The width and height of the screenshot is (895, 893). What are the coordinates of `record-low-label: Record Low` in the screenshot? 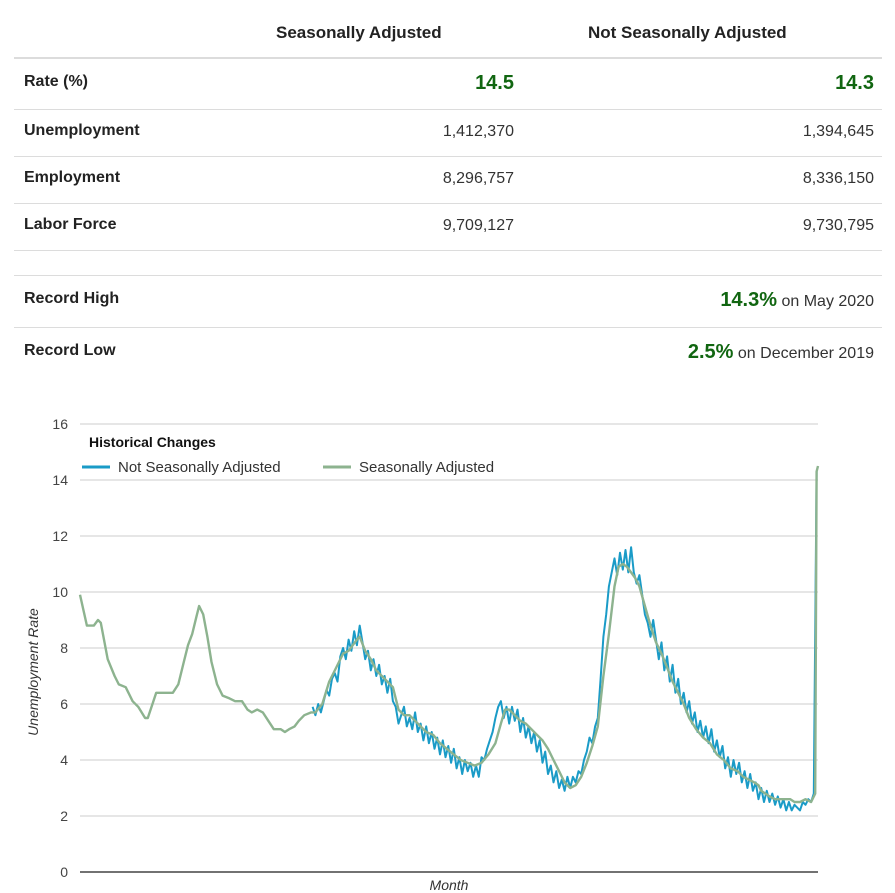 It's located at (70, 350).